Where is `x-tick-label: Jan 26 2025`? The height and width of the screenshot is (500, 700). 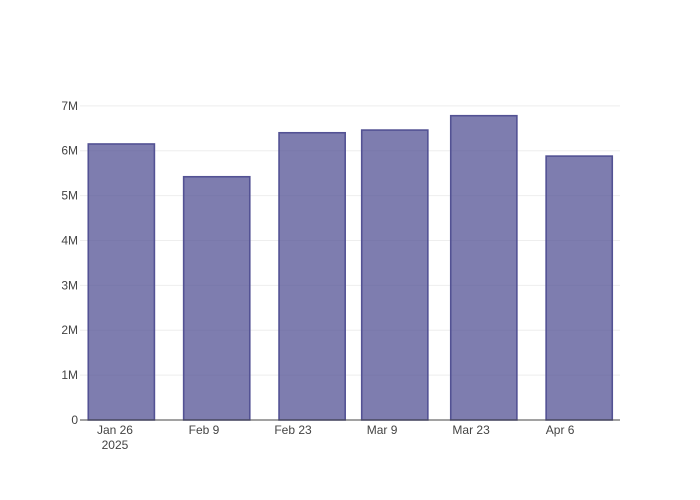 x-tick-label: Jan 26 2025 is located at coordinates (115, 437).